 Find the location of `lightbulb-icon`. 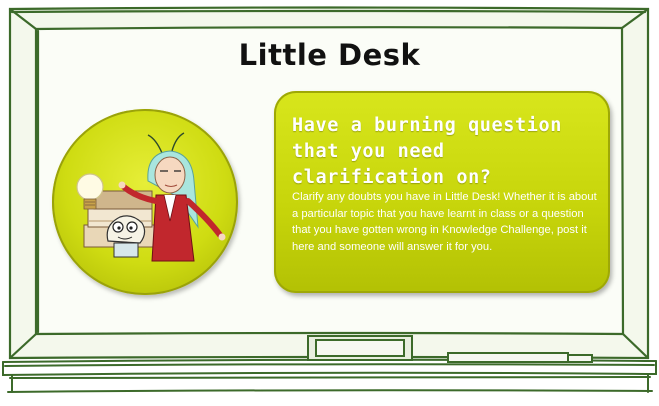

lightbulb-icon is located at coordinates (90, 191).